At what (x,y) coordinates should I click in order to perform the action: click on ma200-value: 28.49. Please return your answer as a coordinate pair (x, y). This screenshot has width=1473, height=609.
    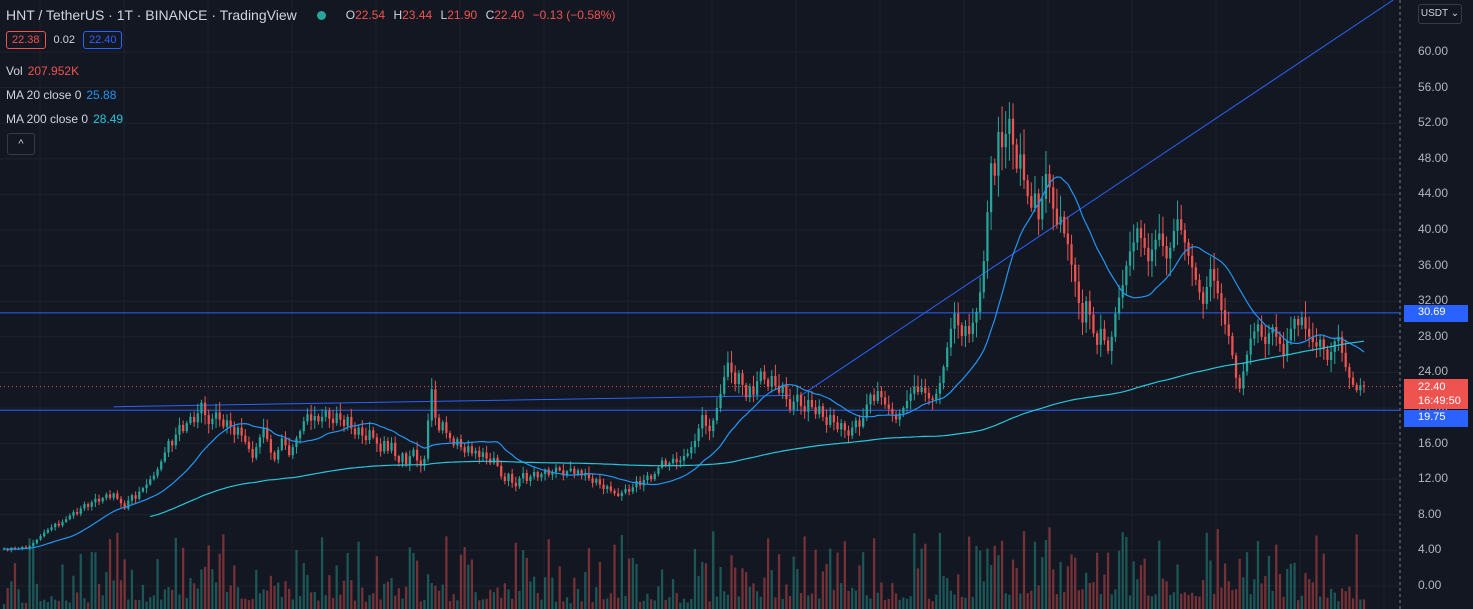
    Looking at the image, I should click on (108, 119).